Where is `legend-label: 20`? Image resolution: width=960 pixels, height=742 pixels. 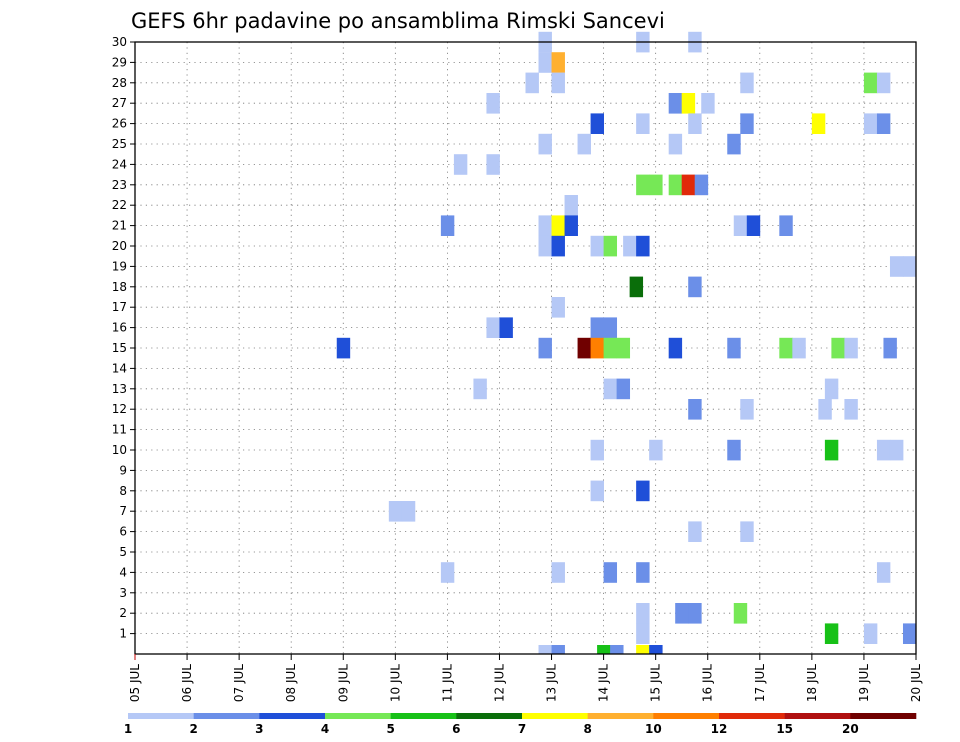
legend-label: 20 is located at coordinates (850, 729).